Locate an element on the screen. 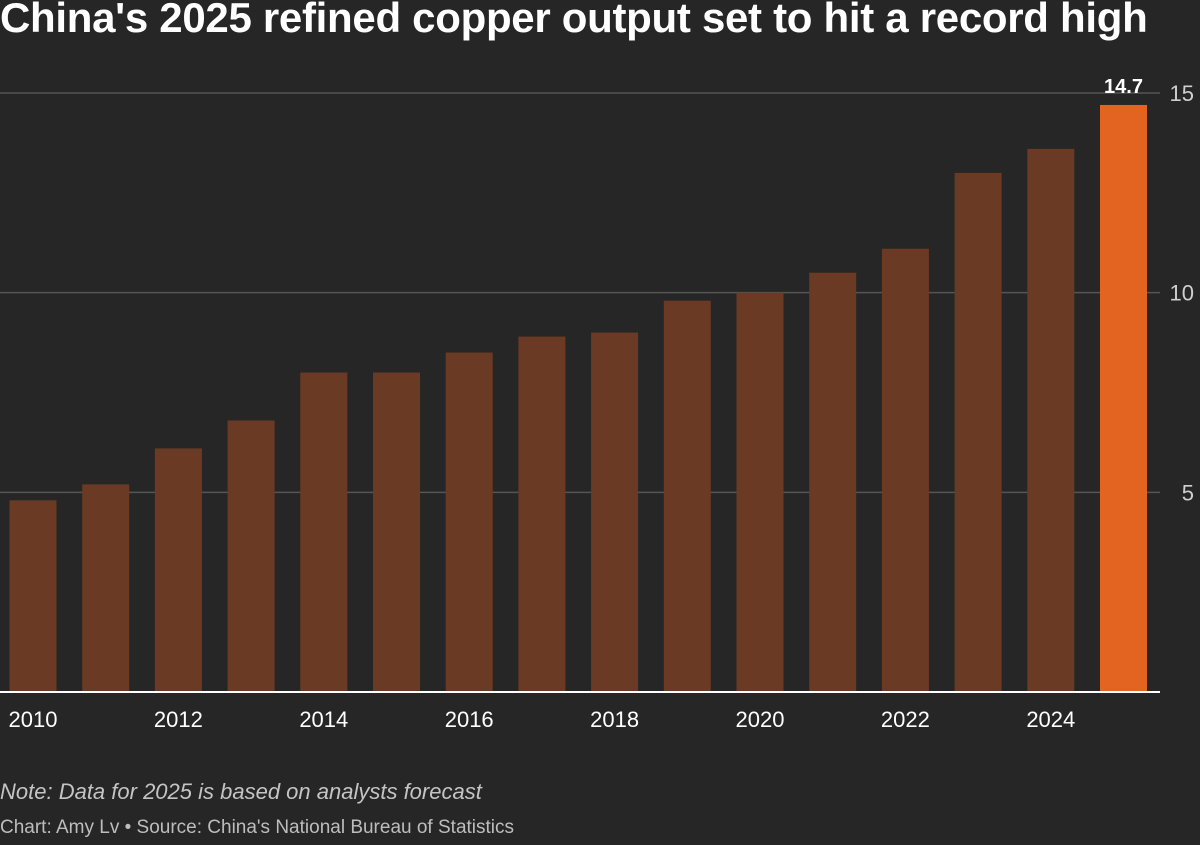 Image resolution: width=1200 pixels, height=845 pixels. bar-2014 is located at coordinates (324, 532).